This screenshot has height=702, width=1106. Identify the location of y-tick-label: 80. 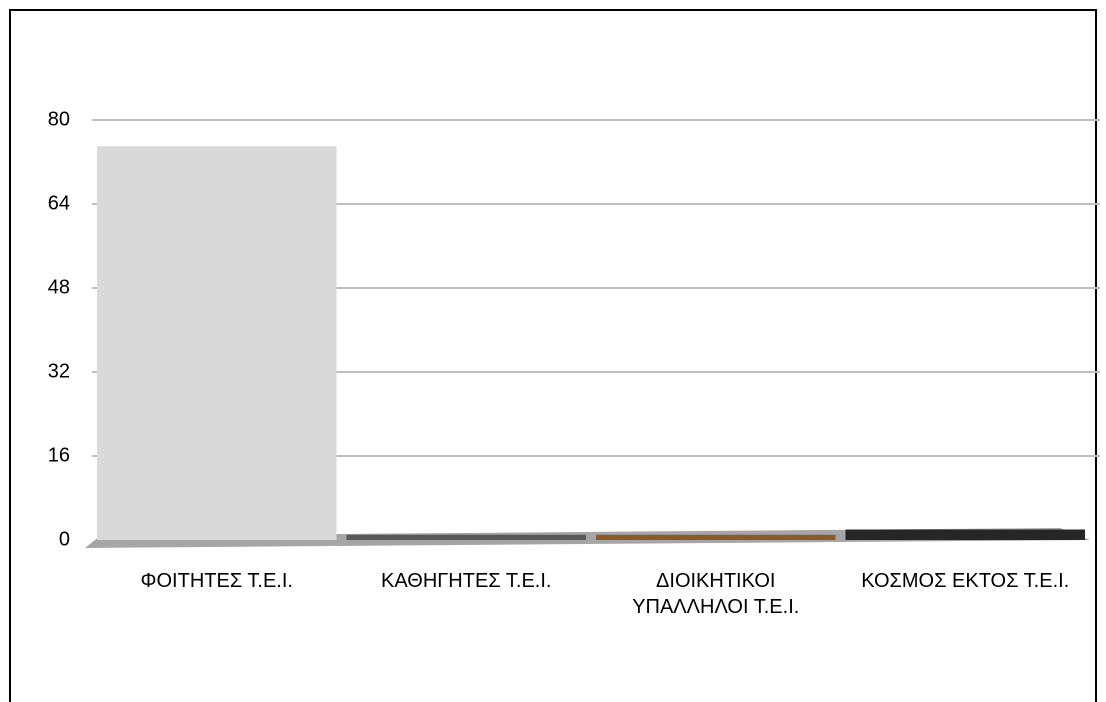
(59, 119).